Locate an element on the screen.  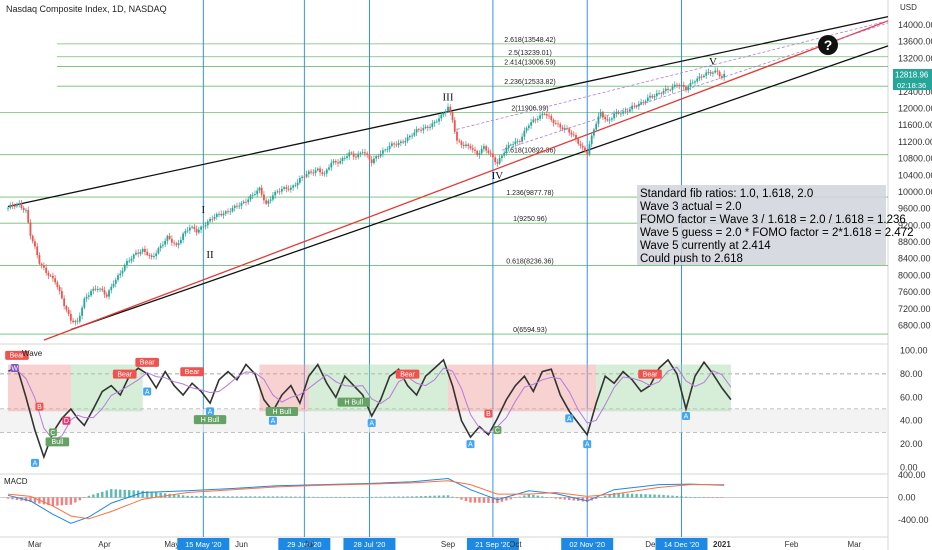
macd-axis-tick: 400.00 is located at coordinates (912, 475).